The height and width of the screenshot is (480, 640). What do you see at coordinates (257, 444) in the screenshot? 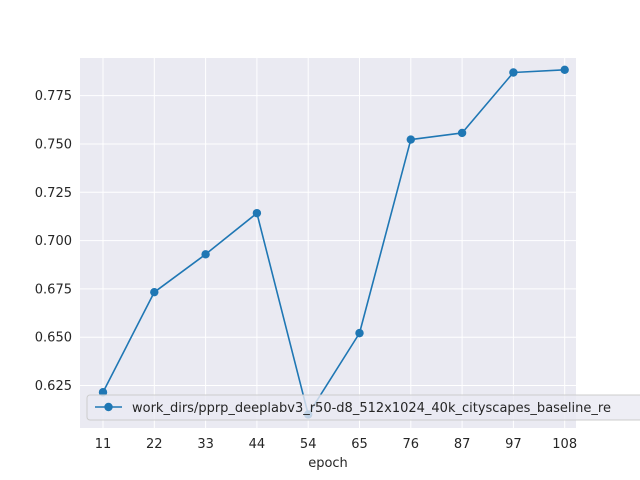
I see `x-tick-label: 44` at bounding box center [257, 444].